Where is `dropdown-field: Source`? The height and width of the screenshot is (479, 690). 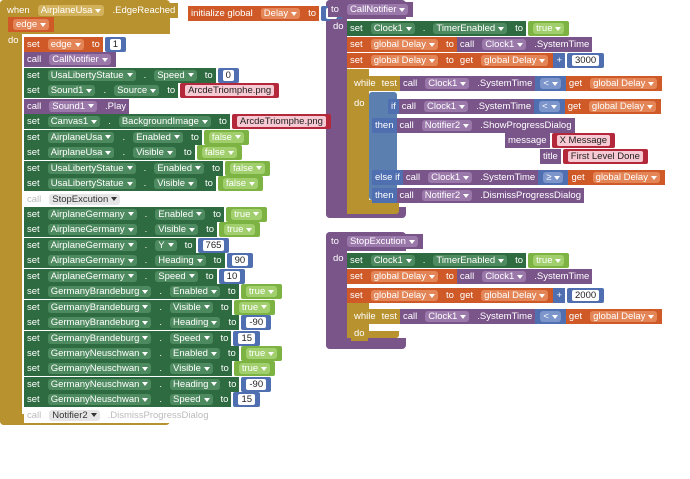
dropdown-field: Source is located at coordinates (137, 91).